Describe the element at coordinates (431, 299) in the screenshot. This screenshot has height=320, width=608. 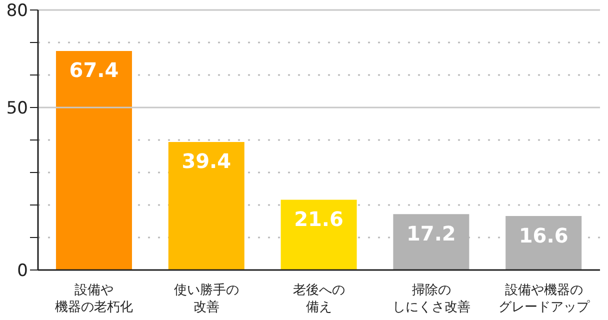
I see `x-tick-label: 掃除のしにくさ改善` at that location.